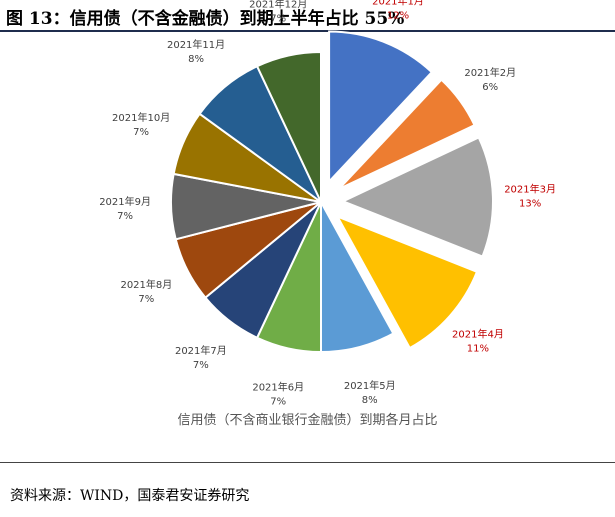 The width and height of the screenshot is (615, 517). I want to click on slice-label: 2021年3月 13%, so click(530, 195).